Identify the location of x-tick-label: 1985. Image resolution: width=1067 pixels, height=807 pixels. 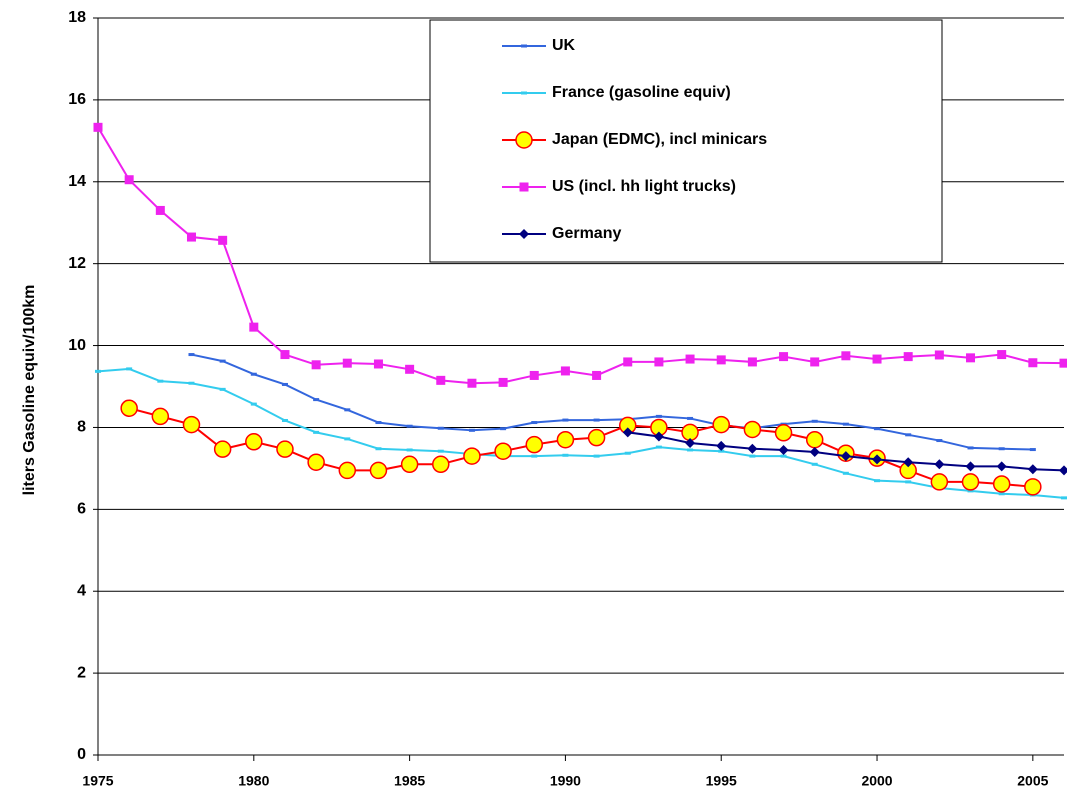
(409, 781).